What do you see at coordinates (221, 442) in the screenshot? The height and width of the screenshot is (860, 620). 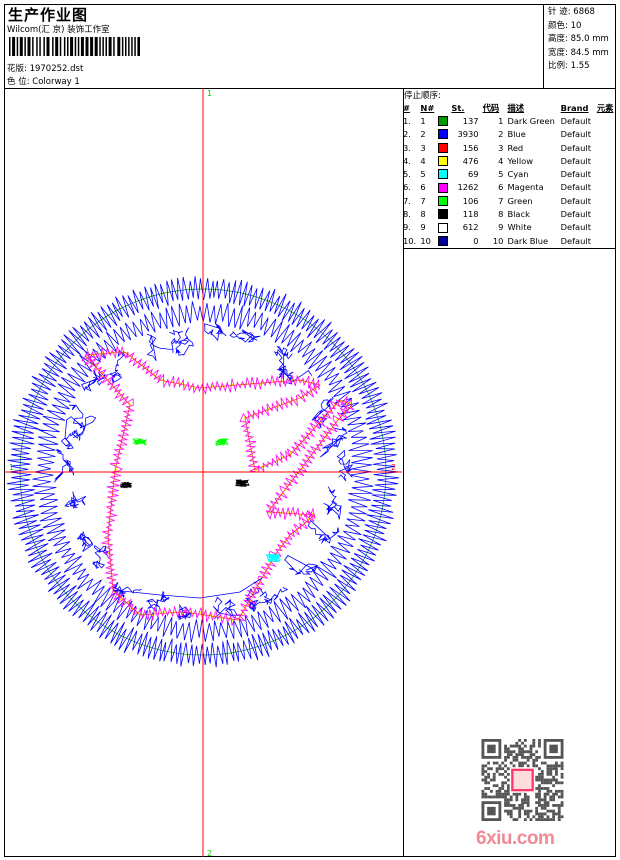 I see `green-eye-right` at bounding box center [221, 442].